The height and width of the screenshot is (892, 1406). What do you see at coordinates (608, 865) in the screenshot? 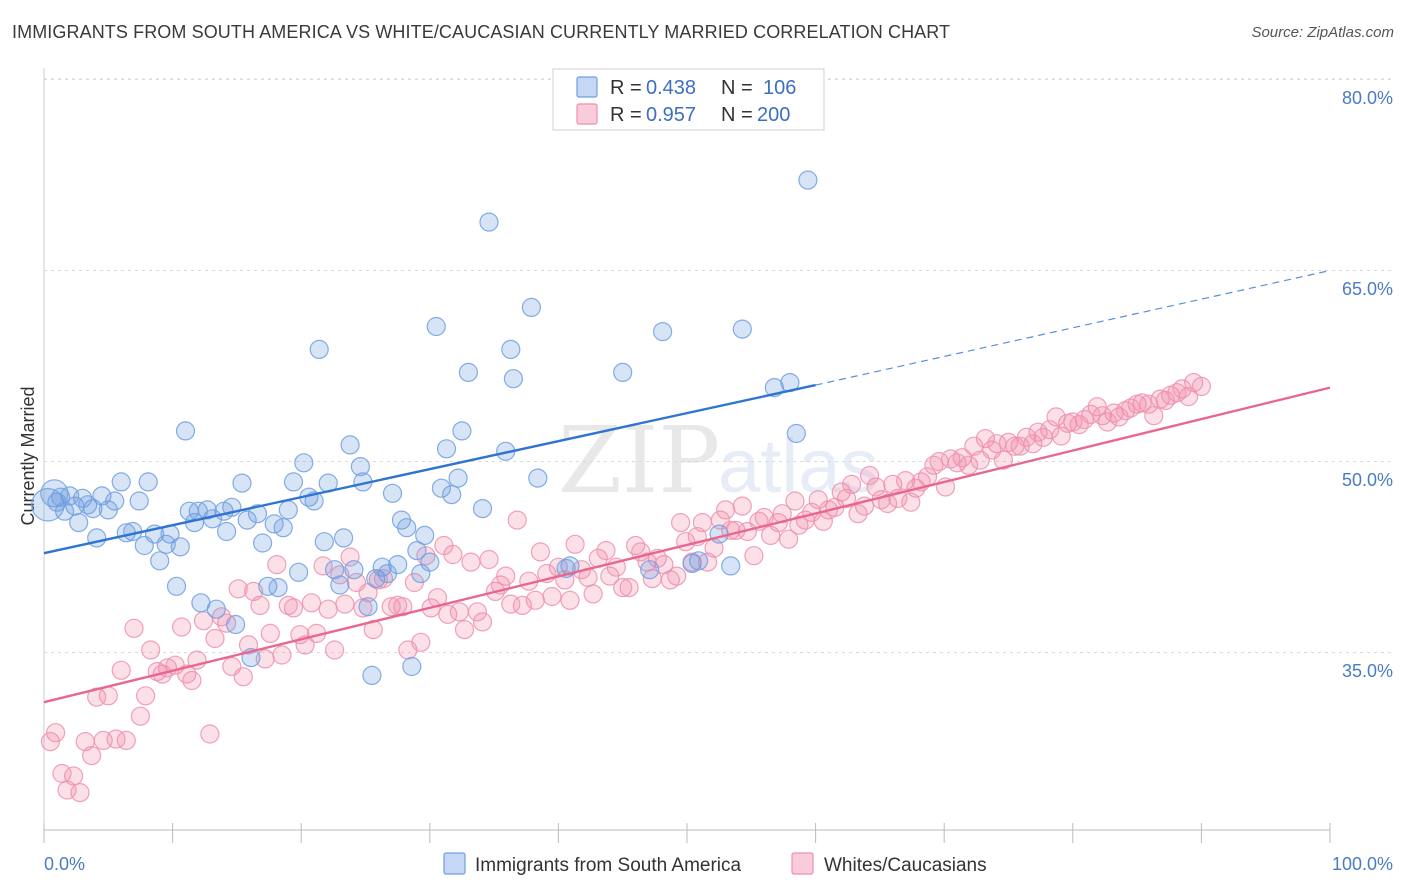
I see `bottom-legend-label-blue: Immigrants from South America` at bounding box center [608, 865].